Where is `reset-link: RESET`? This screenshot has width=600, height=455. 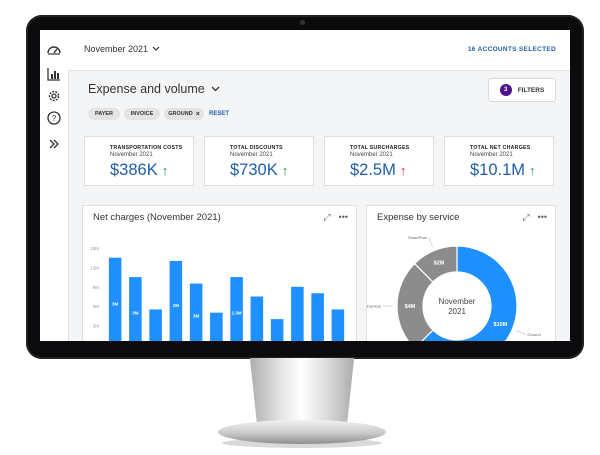 reset-link: RESET is located at coordinates (219, 114).